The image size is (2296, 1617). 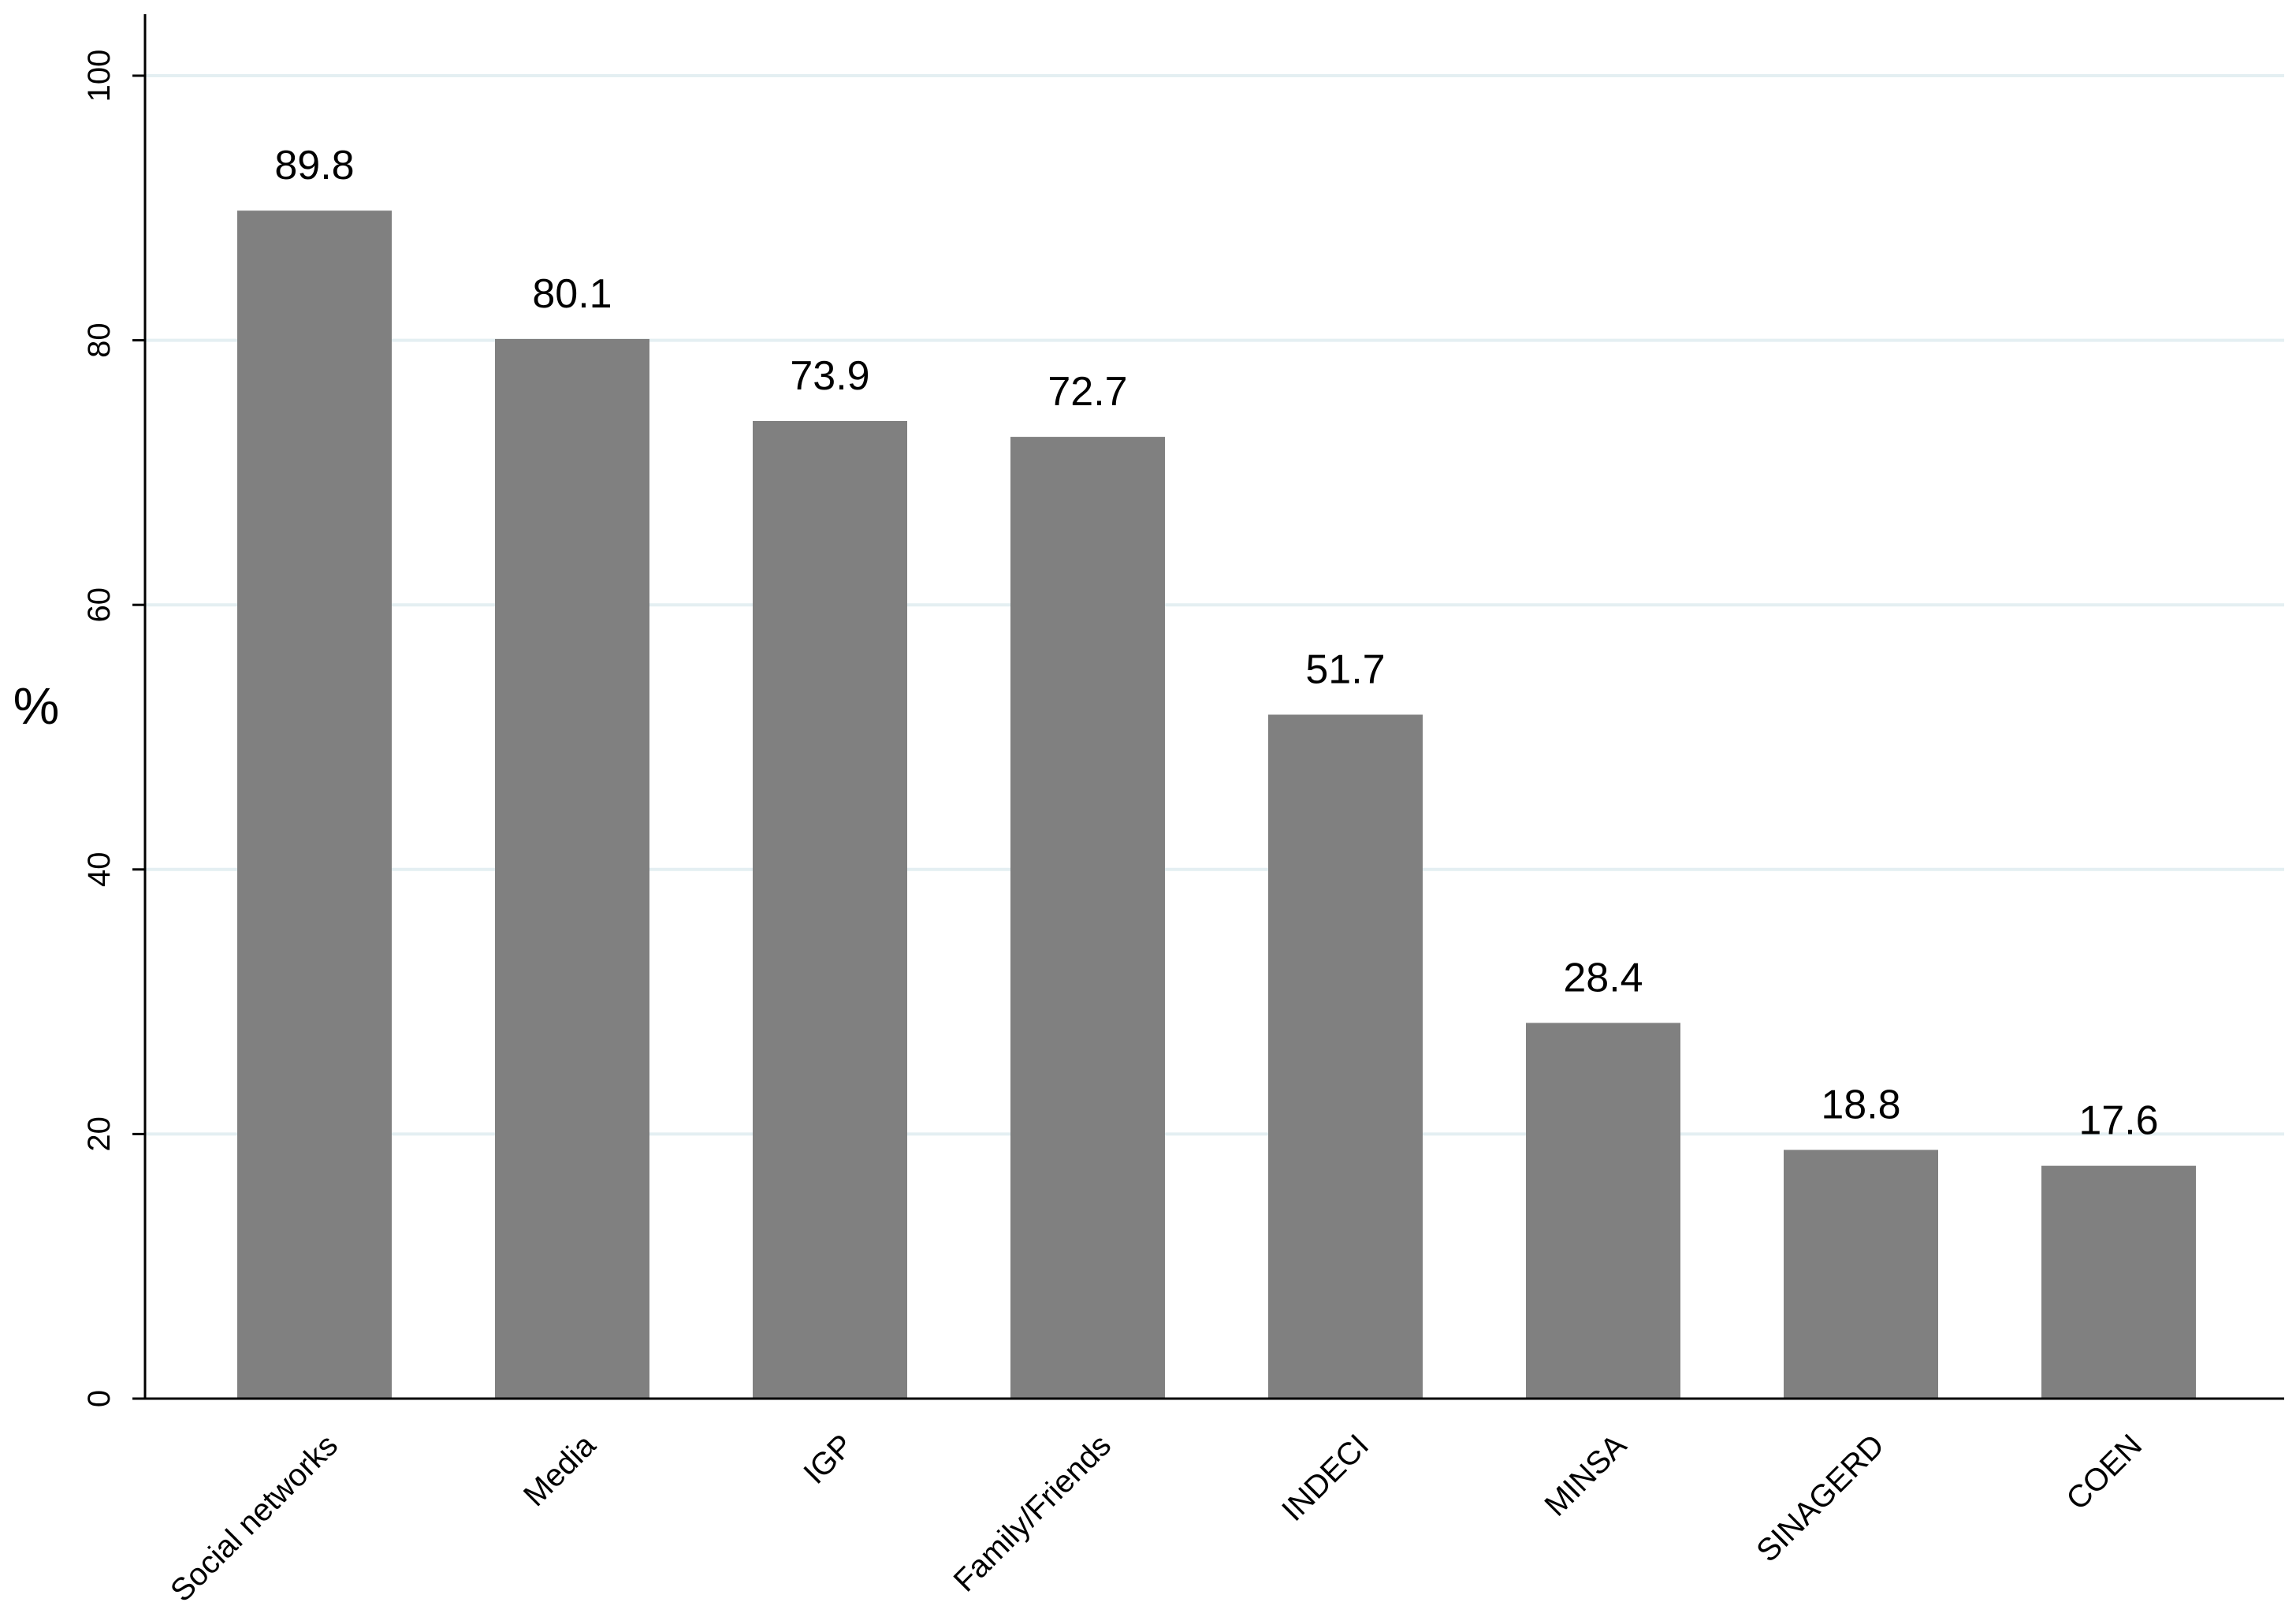 I want to click on y-tick-label: 20, so click(x=99, y=1134).